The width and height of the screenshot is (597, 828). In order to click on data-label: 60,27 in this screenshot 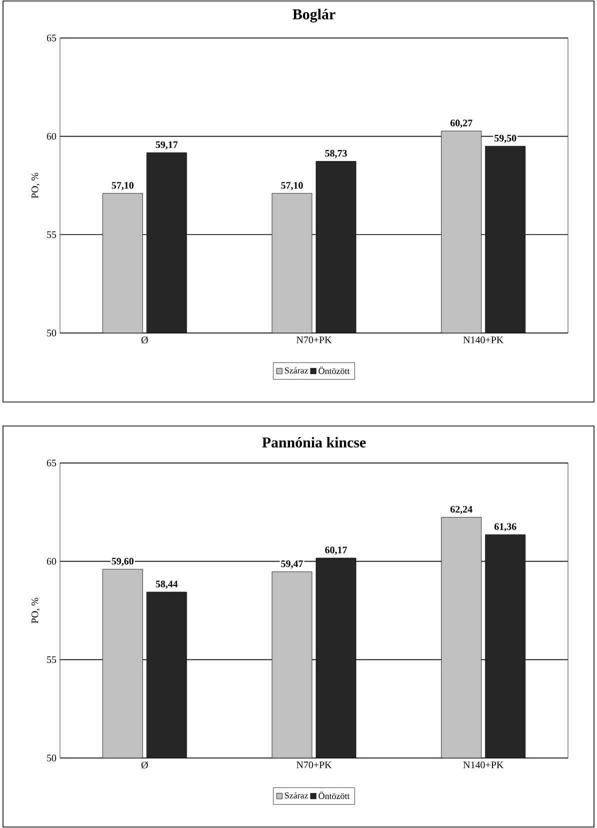, I will do `click(461, 124)`.